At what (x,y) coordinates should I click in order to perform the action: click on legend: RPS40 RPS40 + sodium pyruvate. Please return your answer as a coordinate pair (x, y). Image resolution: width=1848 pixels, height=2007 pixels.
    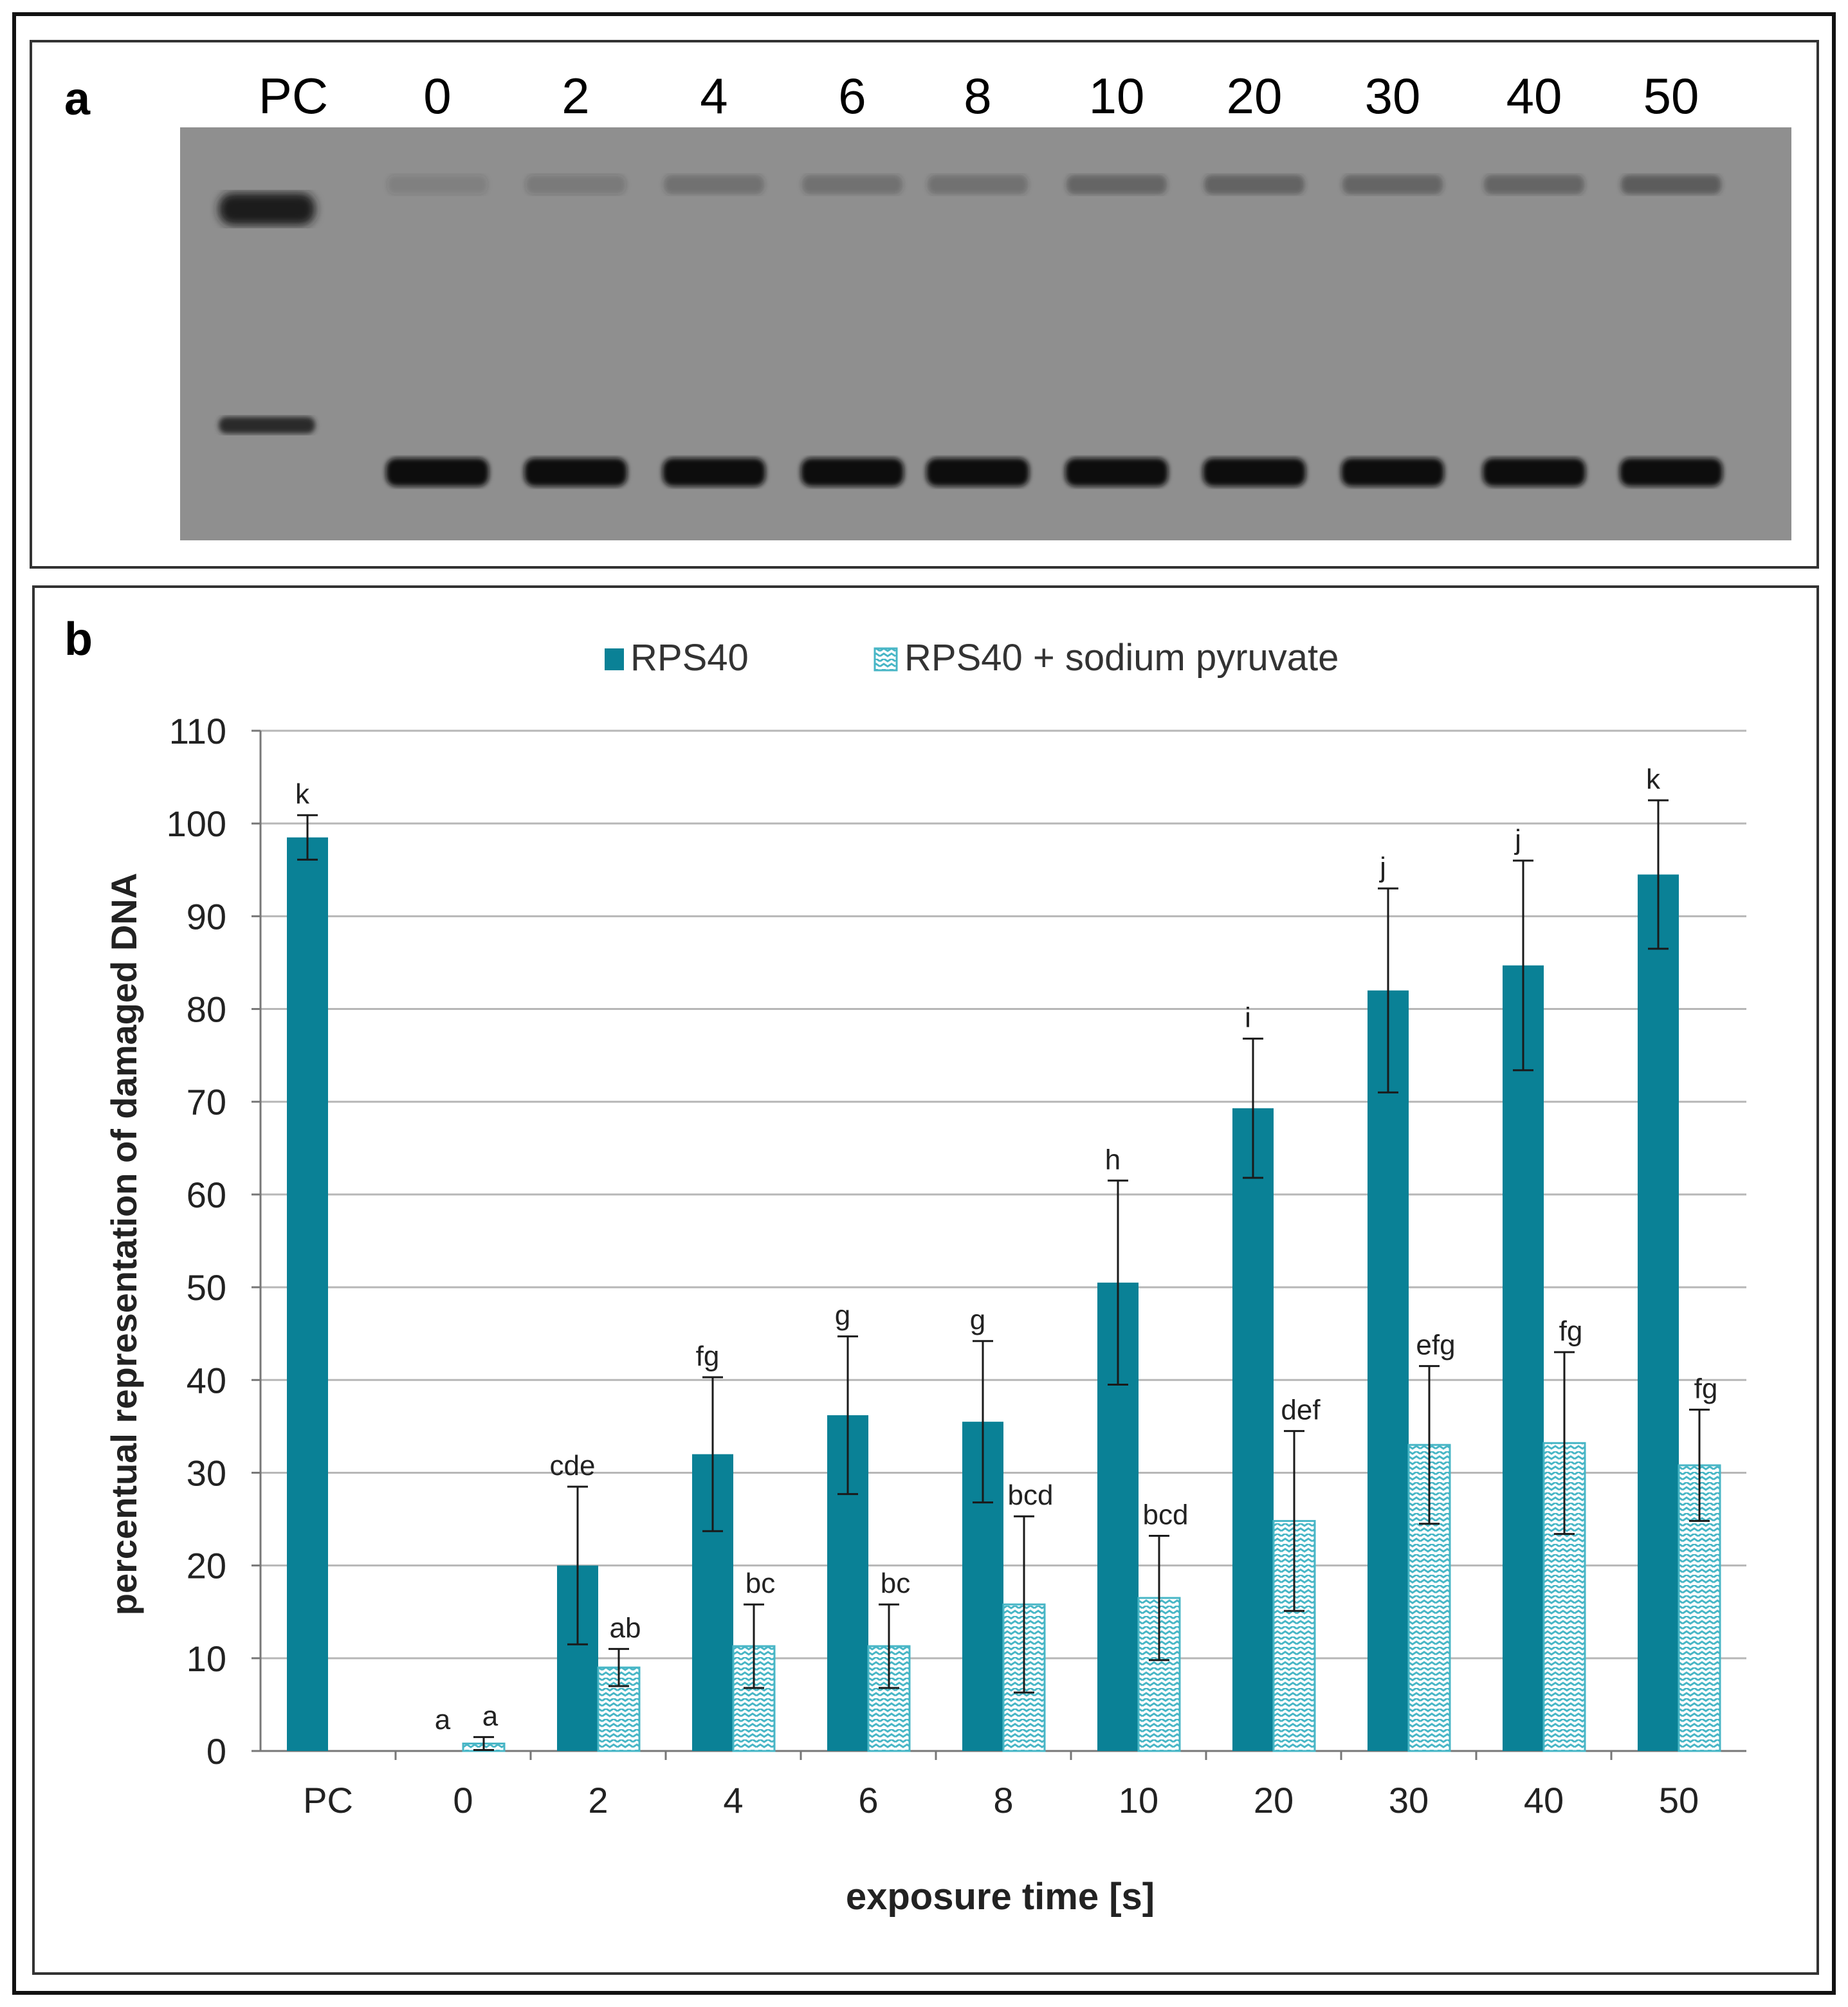
    Looking at the image, I should click on (972, 658).